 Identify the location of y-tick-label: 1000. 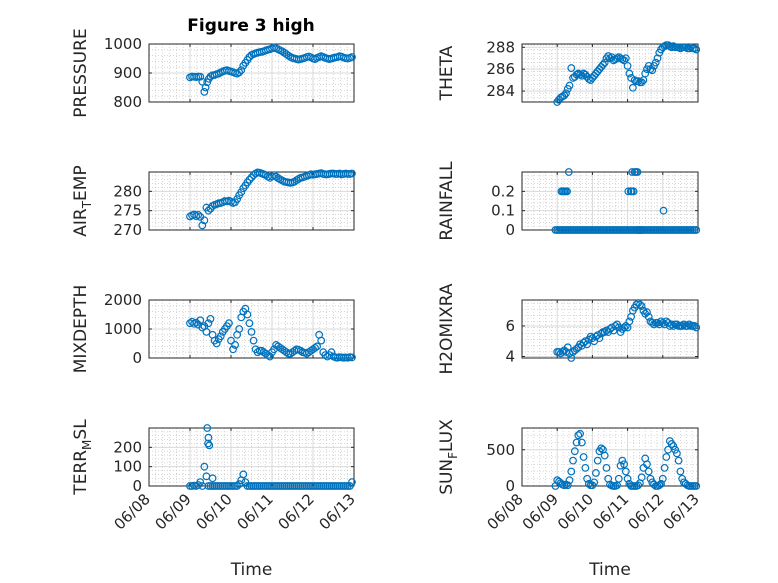
(123, 44).